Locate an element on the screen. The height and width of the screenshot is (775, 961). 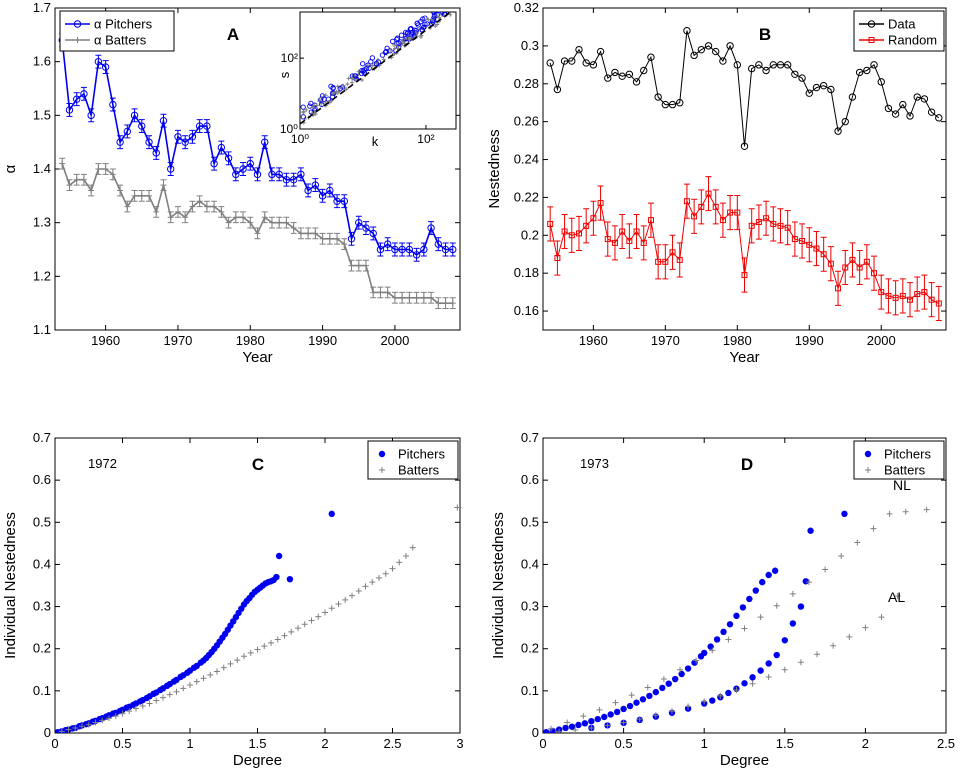
x-tick-label: 2000 is located at coordinates (881, 340).